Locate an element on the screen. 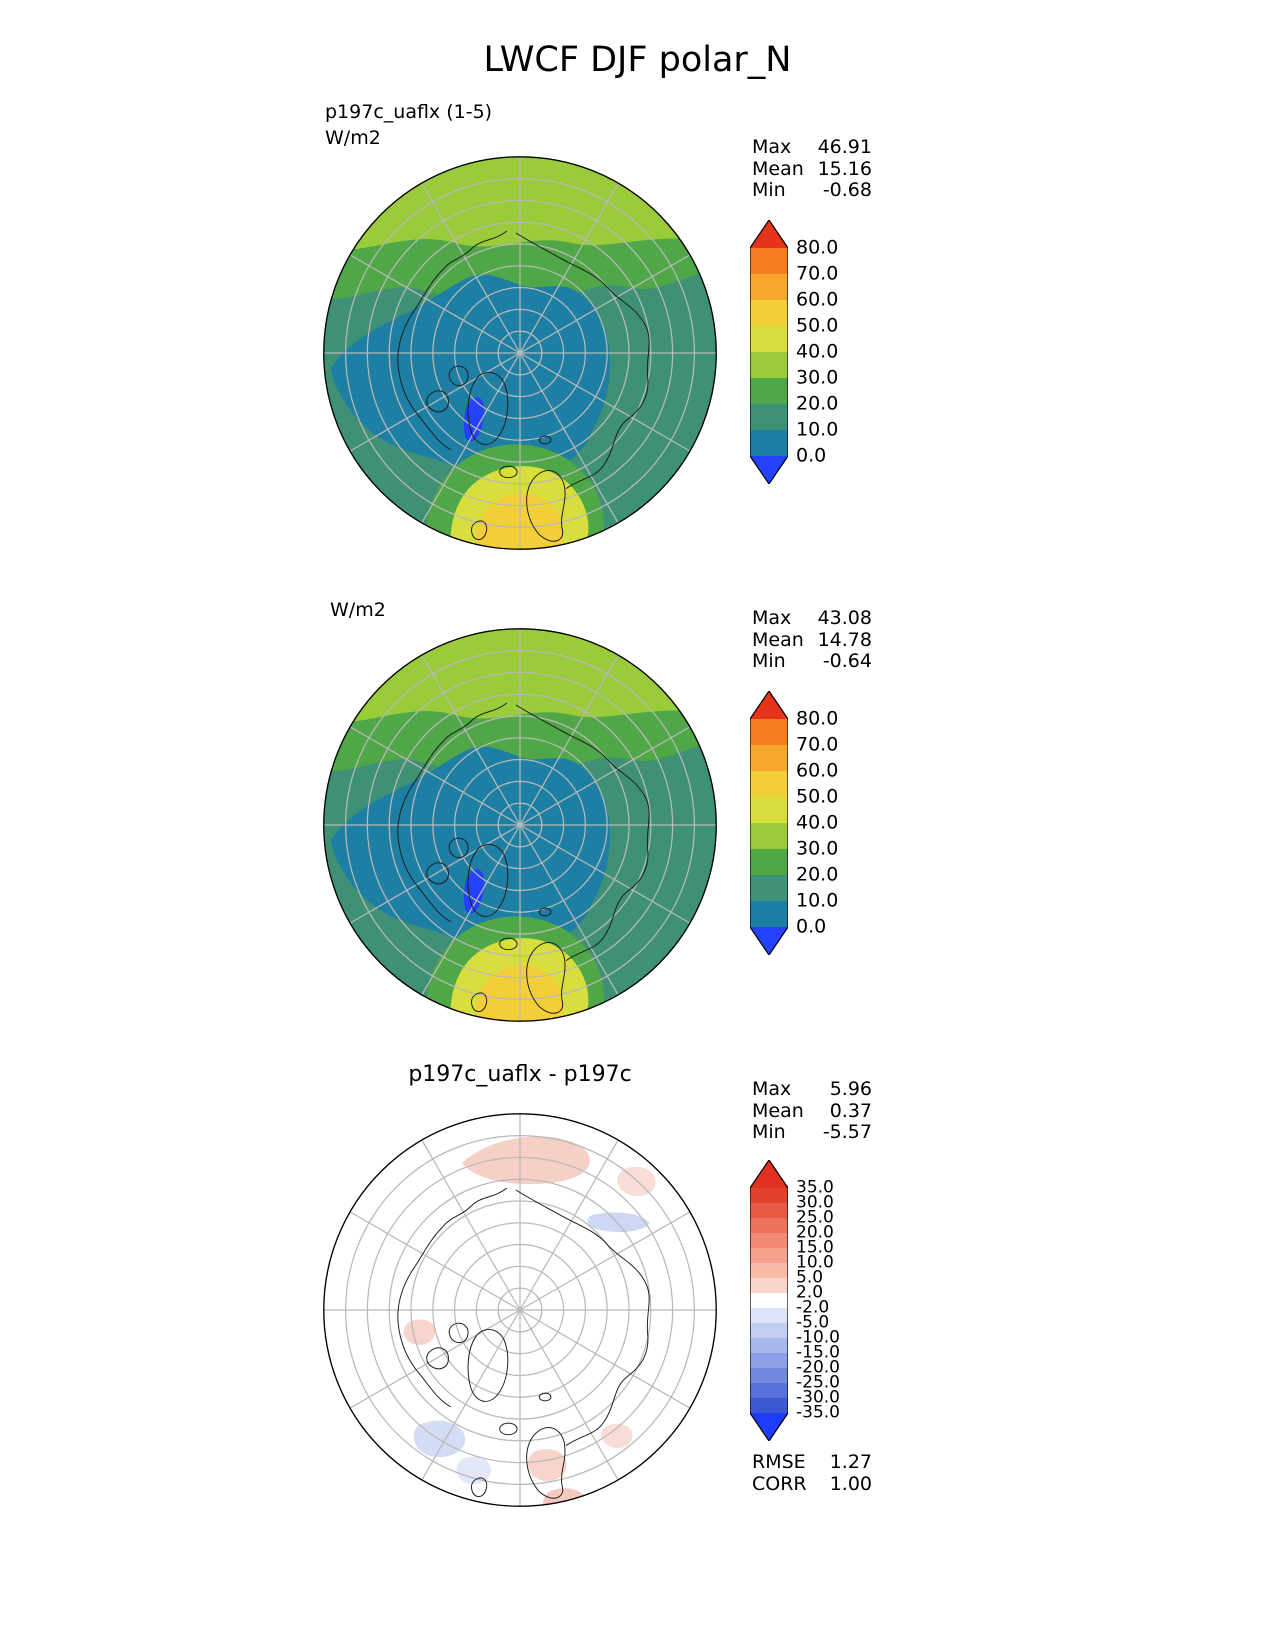 The image size is (1275, 1650). stat-label: RMSE is located at coordinates (779, 1462).